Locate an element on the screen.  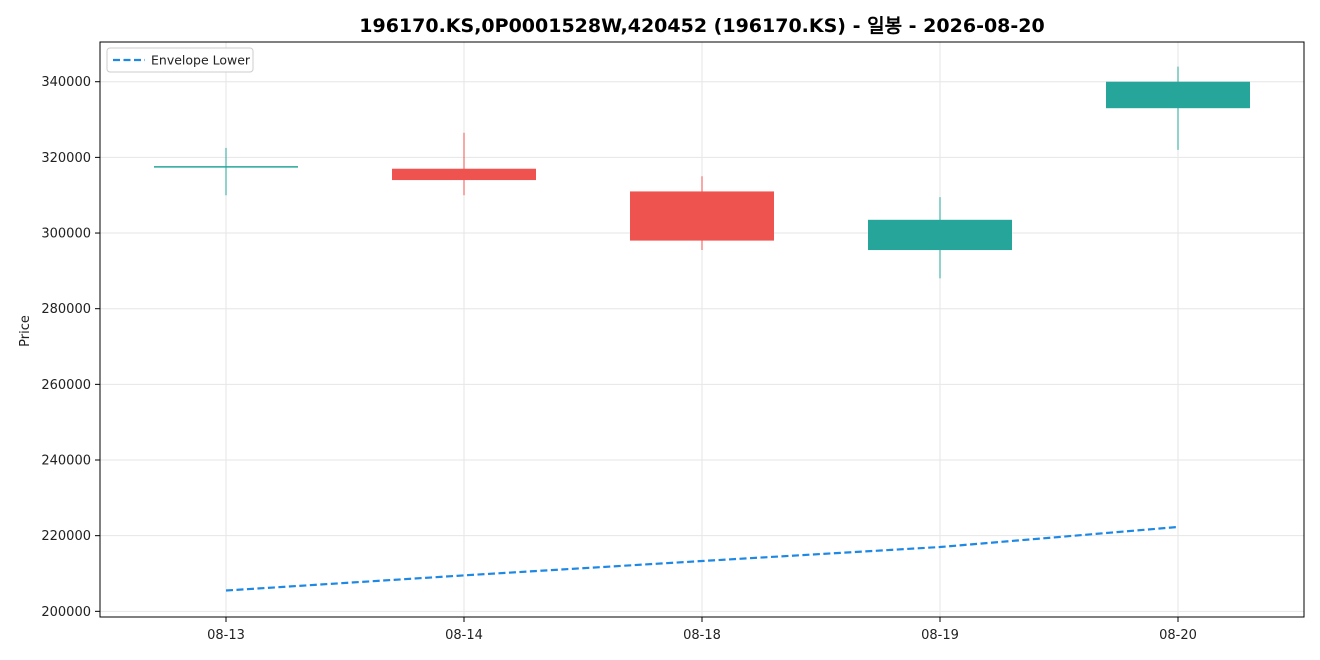
y-tick-label: 300000 is located at coordinates (66, 234).